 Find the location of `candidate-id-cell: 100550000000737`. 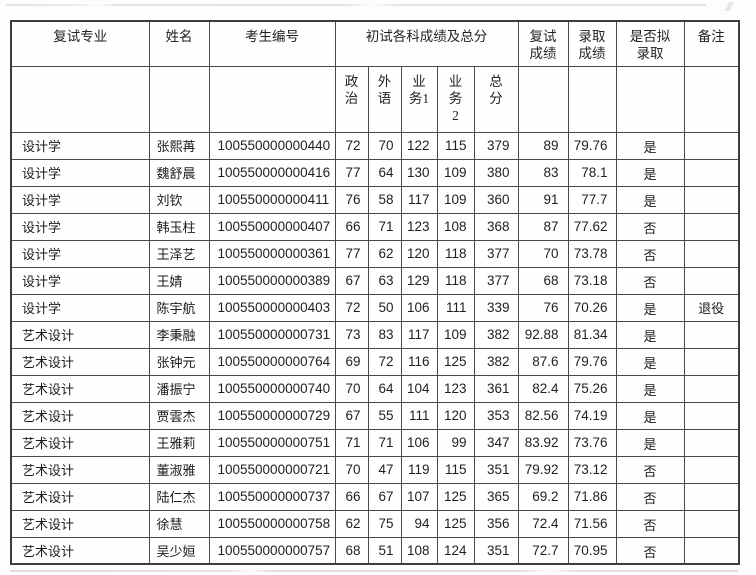

candidate-id-cell: 100550000000737 is located at coordinates (272, 496).